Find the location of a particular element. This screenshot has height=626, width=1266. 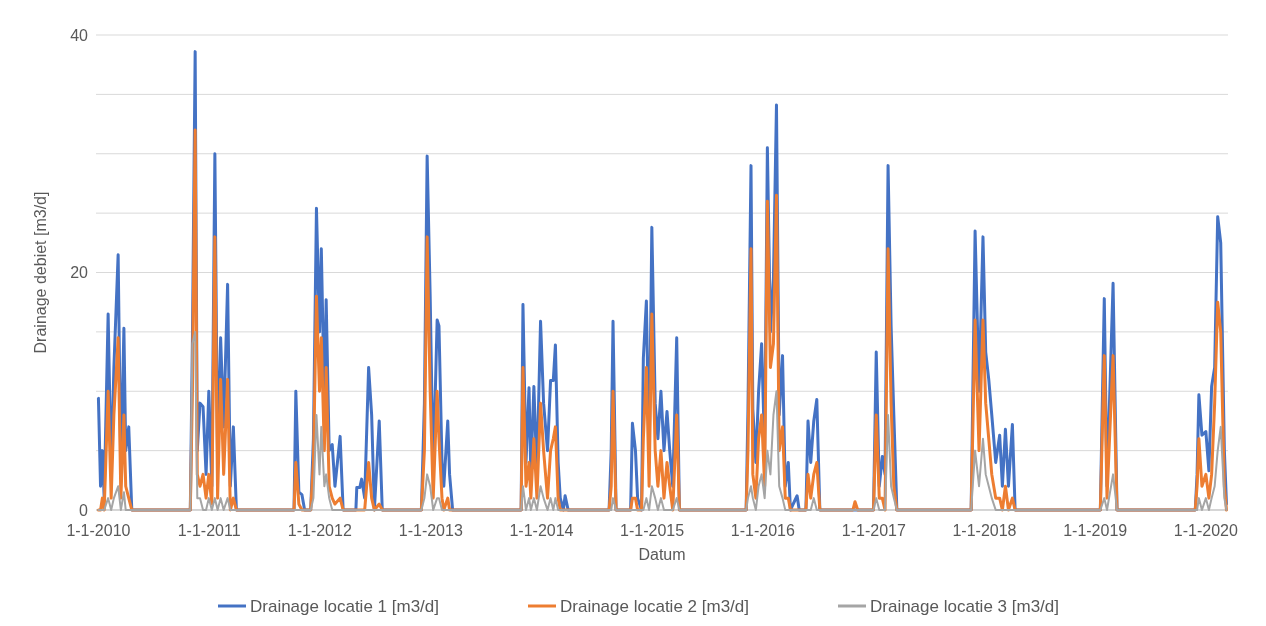

x-tick-label: 1-1-2015 is located at coordinates (652, 530).